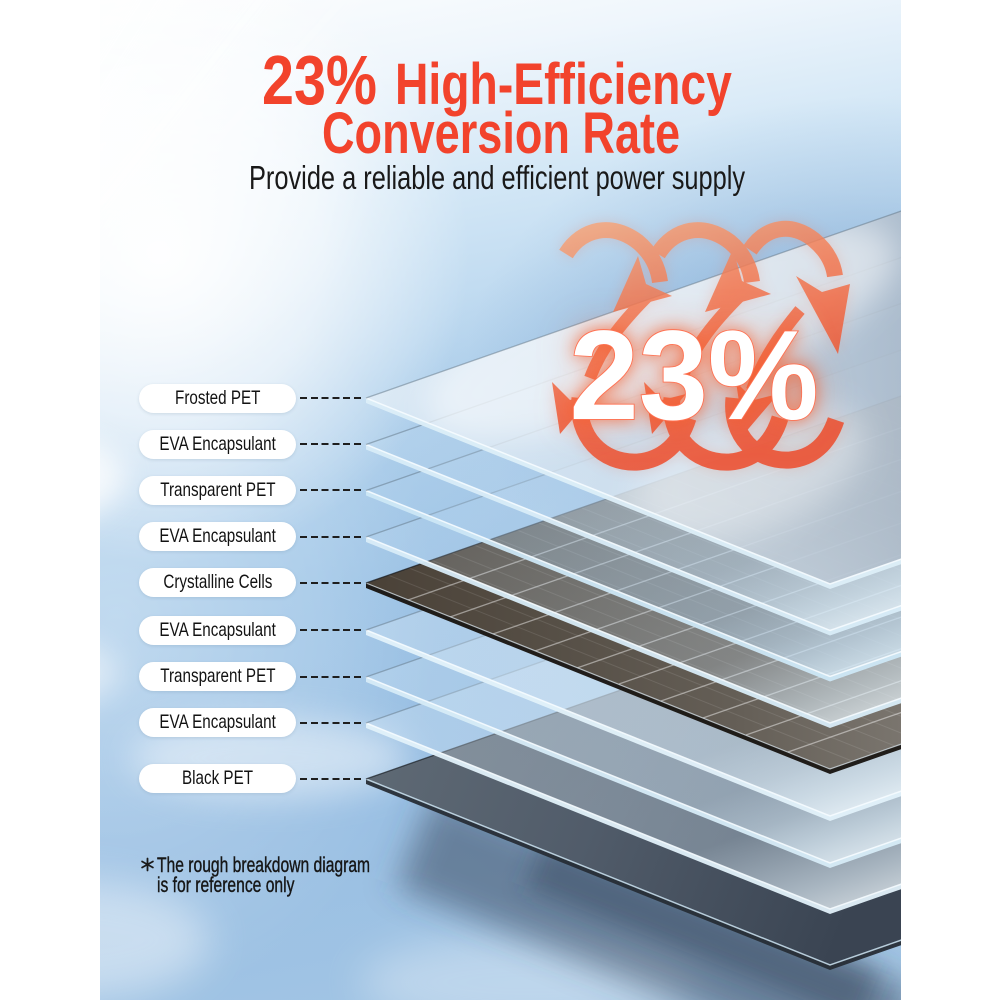 This screenshot has height=1000, width=1000. What do you see at coordinates (694, 375) in the screenshot?
I see `svg-text: 23%` at bounding box center [694, 375].